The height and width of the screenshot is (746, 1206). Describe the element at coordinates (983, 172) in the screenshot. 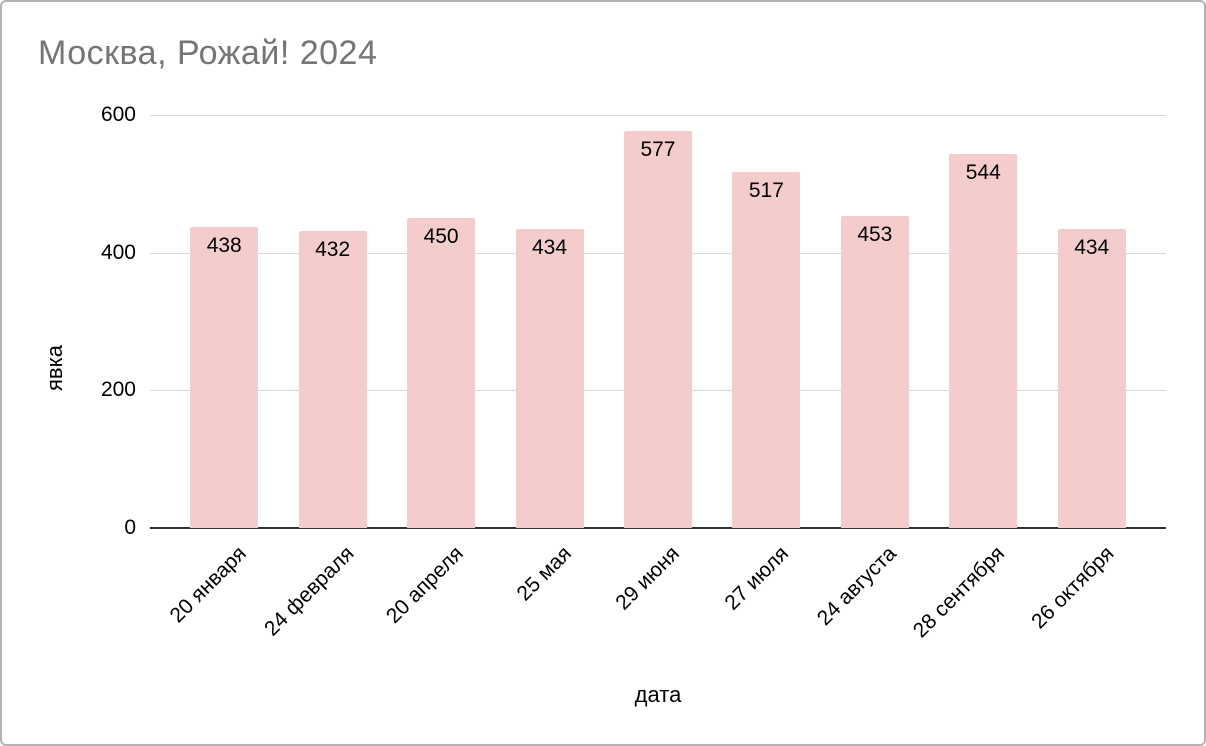

I see `bar-value-label: 544` at that location.